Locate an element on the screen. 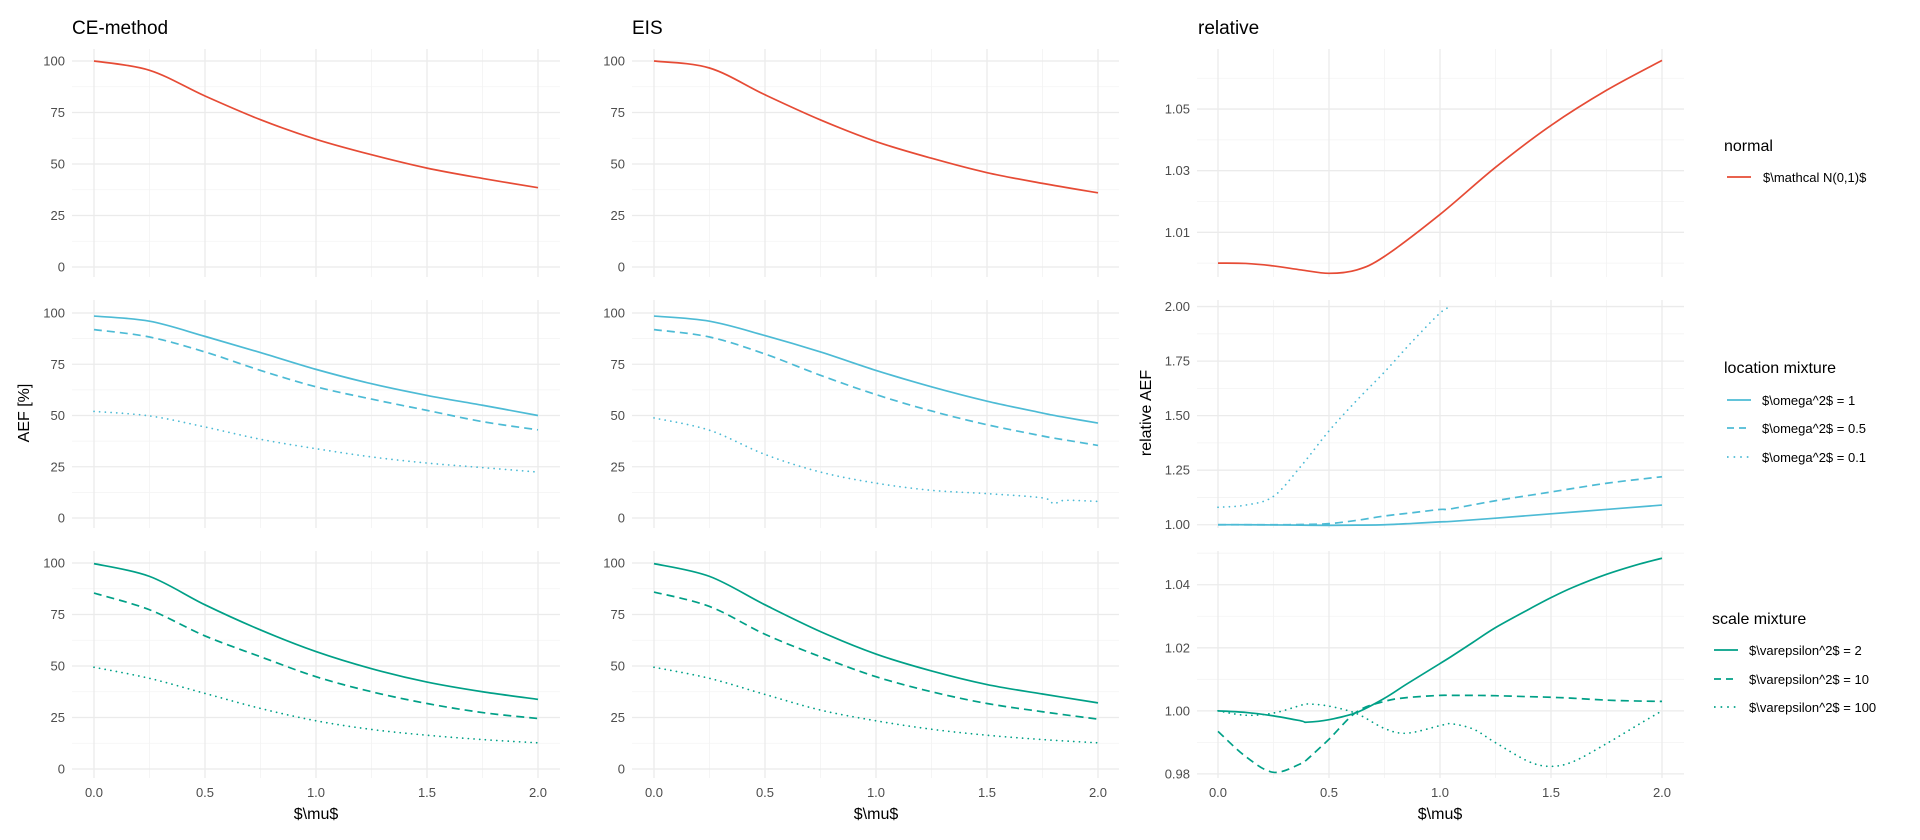 The width and height of the screenshot is (1920, 840). panel-eis-scale-mixture: 0 25 50 75 100 0.0 0.5 1.0 1.5 2.0 is located at coordinates (861, 675).